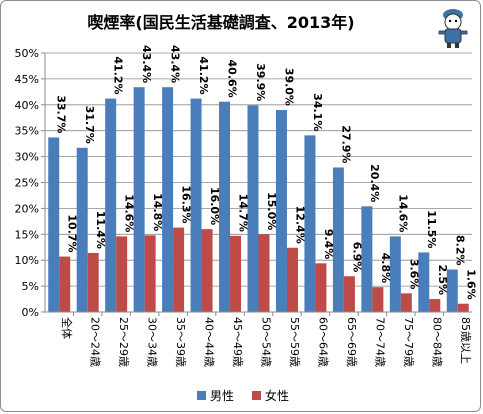 This screenshot has height=414, width=483. What do you see at coordinates (27, 157) in the screenshot?
I see `y-tick-label: 30%` at bounding box center [27, 157].